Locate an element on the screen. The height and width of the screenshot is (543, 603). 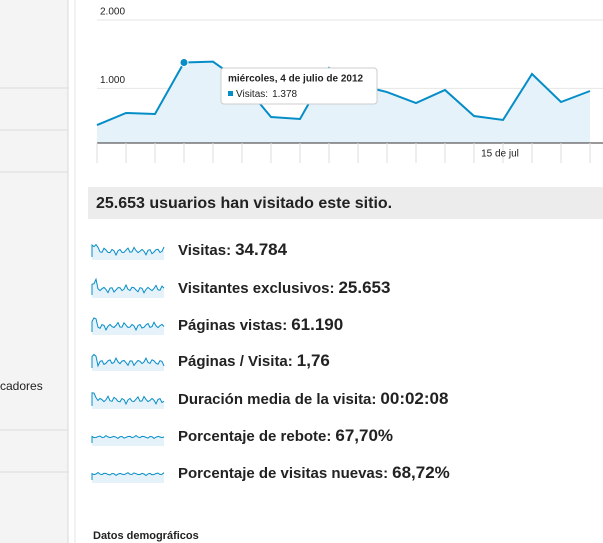
metric-label: Porcentaje de rebote: is located at coordinates (254, 436).